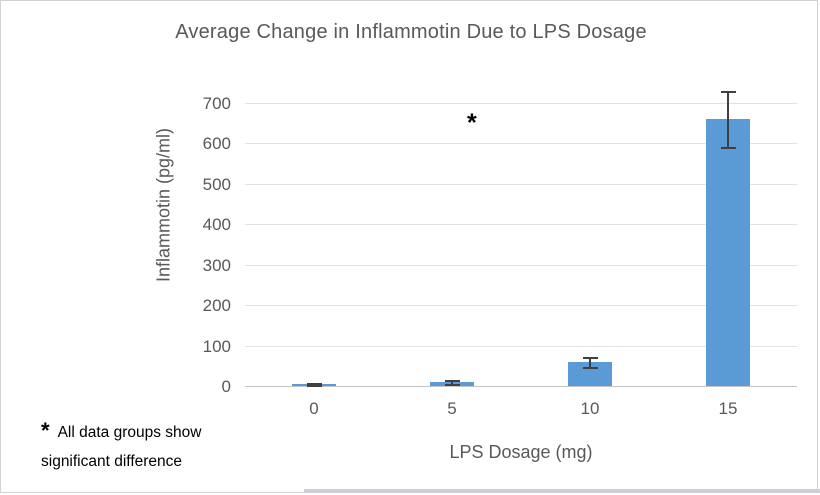 Image resolution: width=820 pixels, height=495 pixels. What do you see at coordinates (728, 408) in the screenshot?
I see `x-tick-label: 15` at bounding box center [728, 408].